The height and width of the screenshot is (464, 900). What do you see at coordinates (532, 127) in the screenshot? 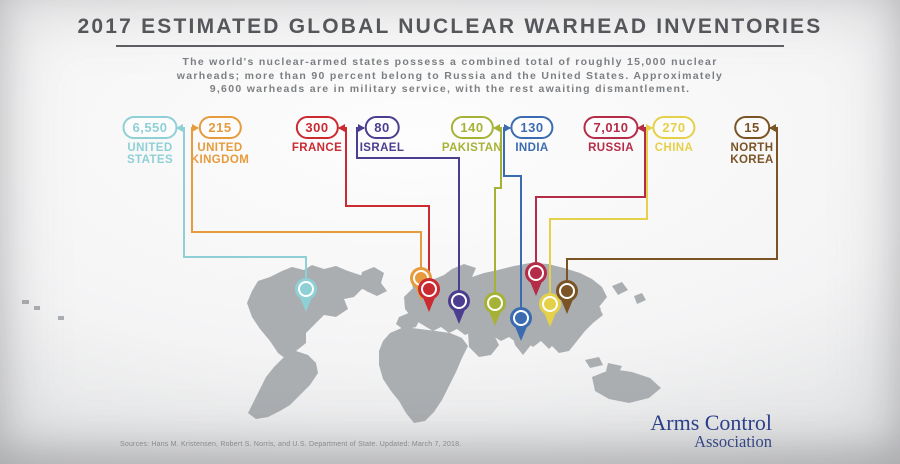
I see `warhead-count-pill-india: 130` at bounding box center [532, 127].